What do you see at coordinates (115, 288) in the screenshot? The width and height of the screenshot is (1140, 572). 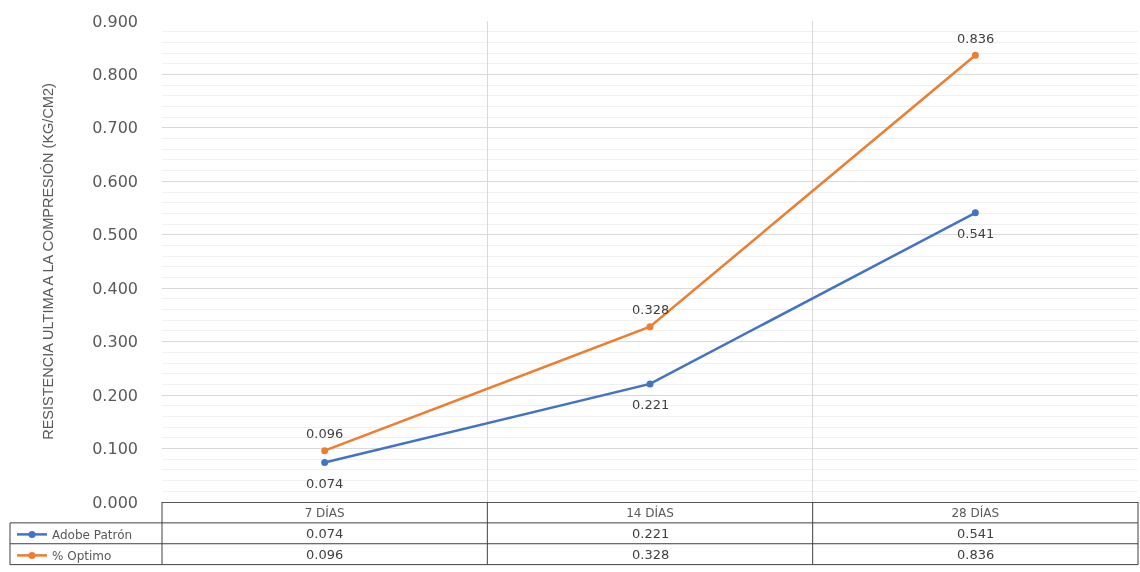 I see `y-tick-label: 0.400` at bounding box center [115, 288].